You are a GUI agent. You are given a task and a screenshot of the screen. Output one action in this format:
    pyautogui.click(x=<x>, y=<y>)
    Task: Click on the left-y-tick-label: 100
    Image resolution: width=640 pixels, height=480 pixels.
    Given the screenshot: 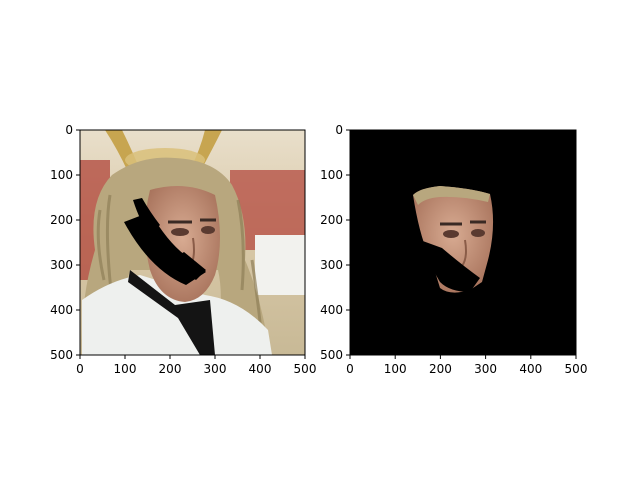 What is the action you would take?
    pyautogui.click(x=61, y=175)
    